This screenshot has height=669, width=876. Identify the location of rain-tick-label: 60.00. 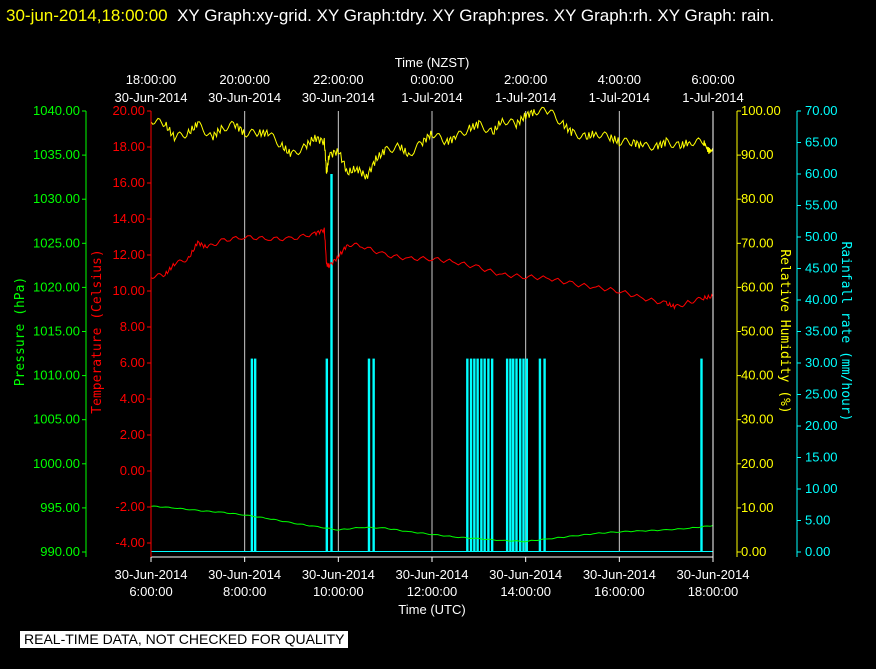
(821, 173).